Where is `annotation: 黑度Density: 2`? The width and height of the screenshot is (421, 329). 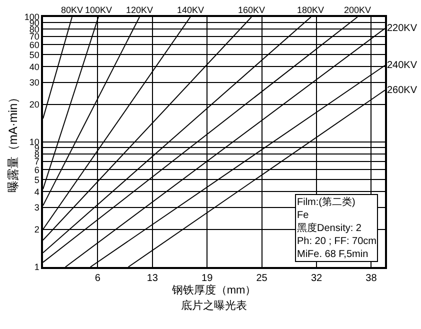
annotation: 黑度Density: 2 is located at coordinates (329, 228).